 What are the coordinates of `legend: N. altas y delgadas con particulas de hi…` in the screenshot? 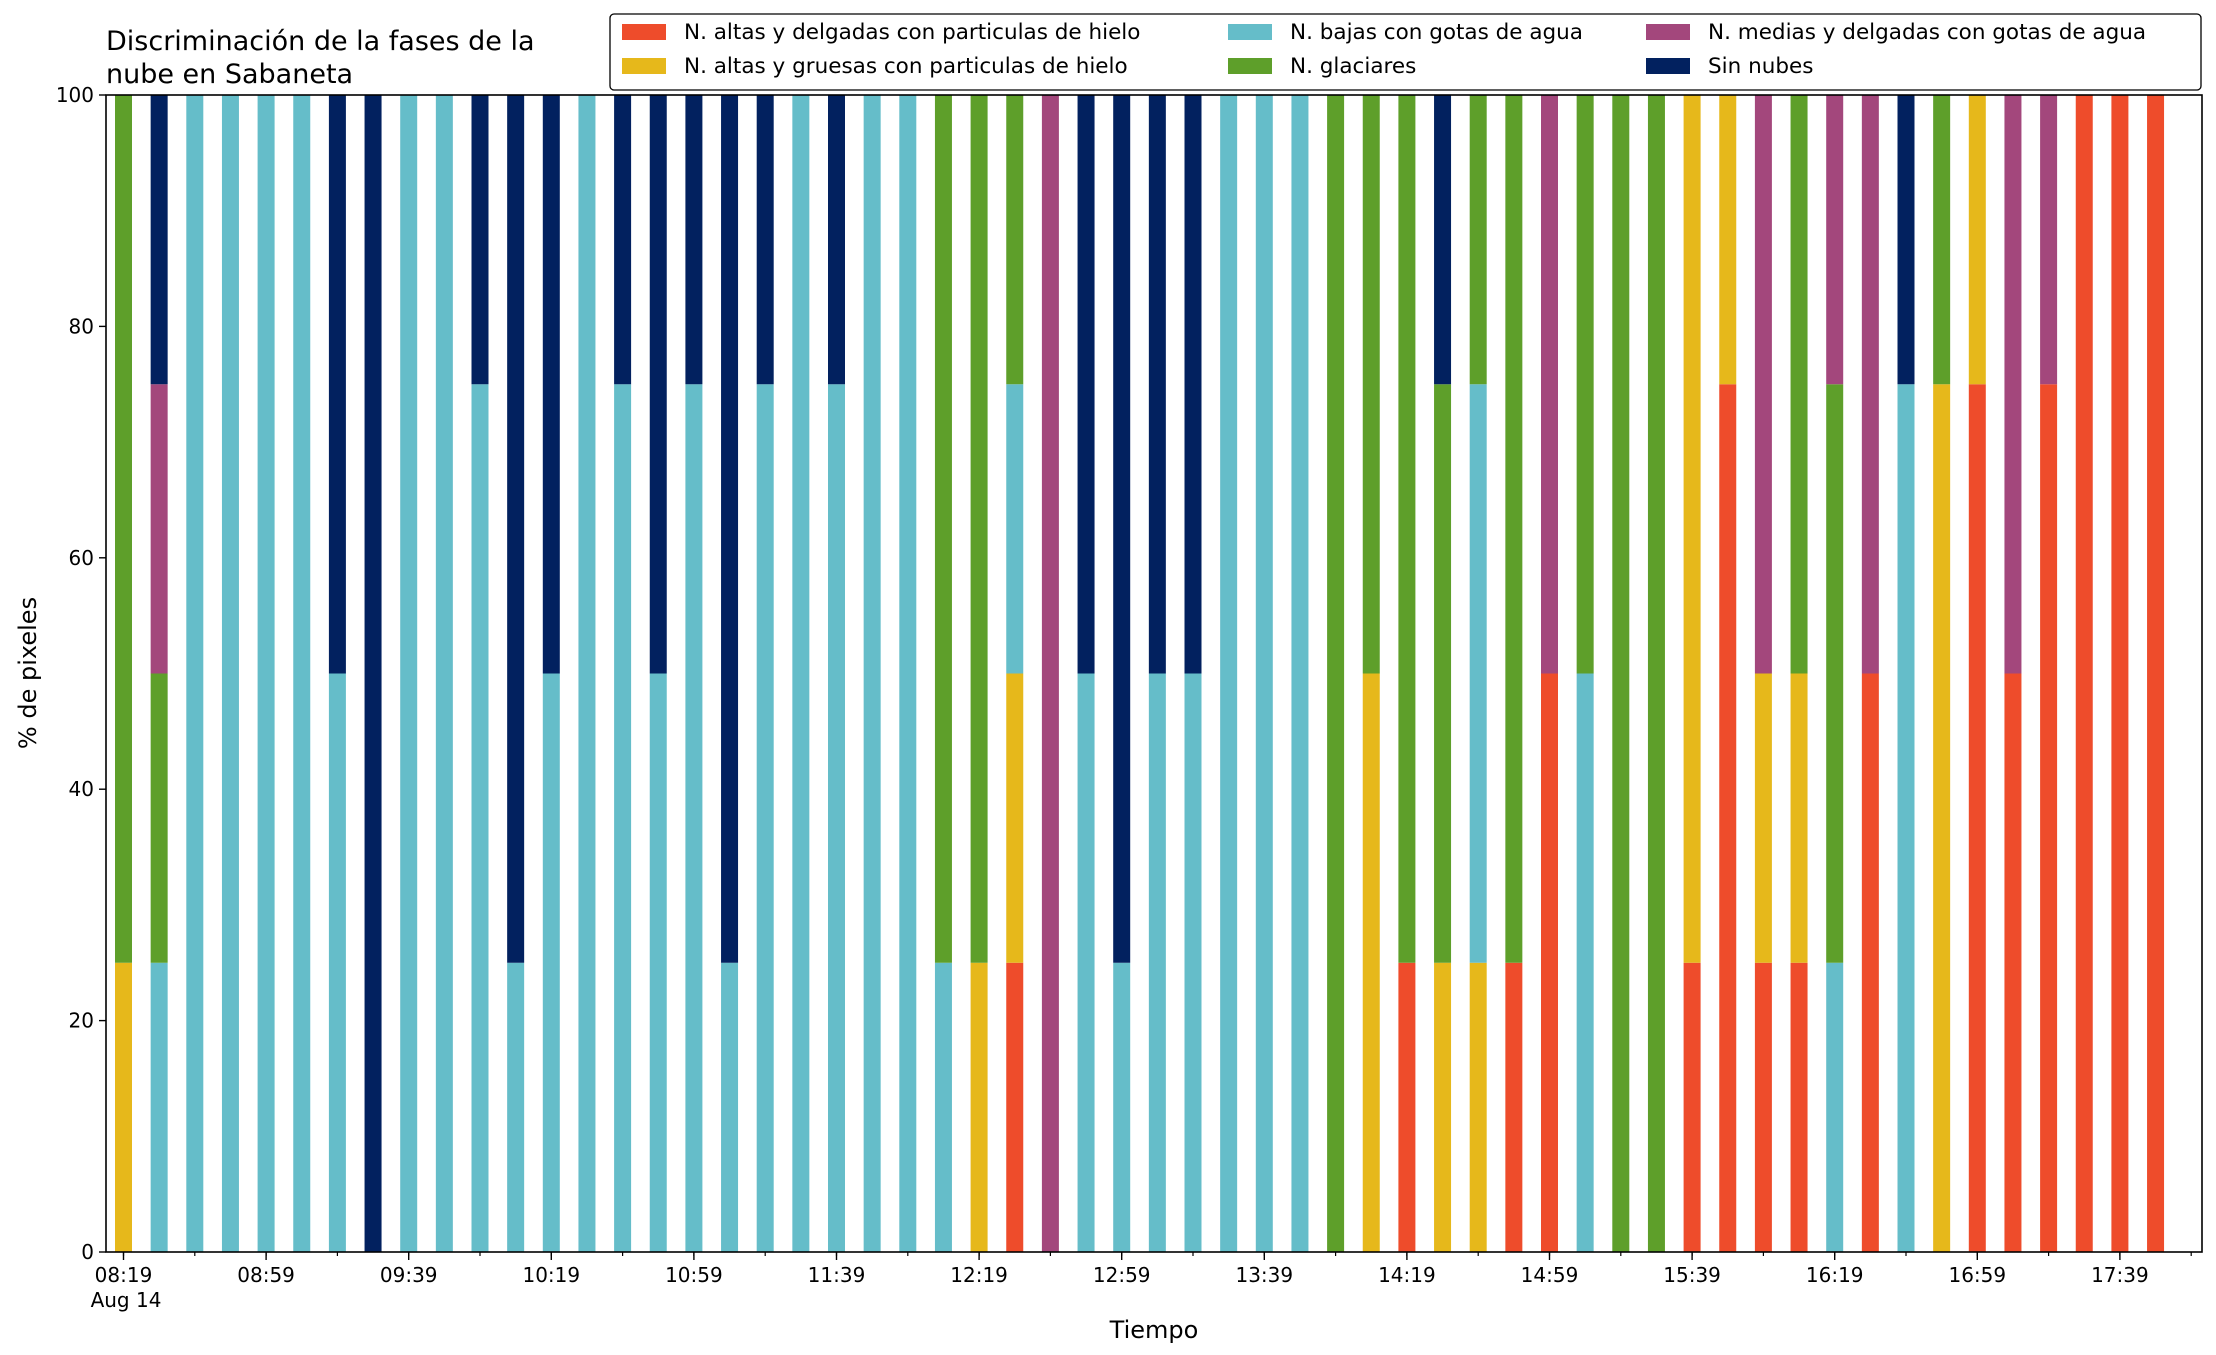 It's located at (1405, 52).